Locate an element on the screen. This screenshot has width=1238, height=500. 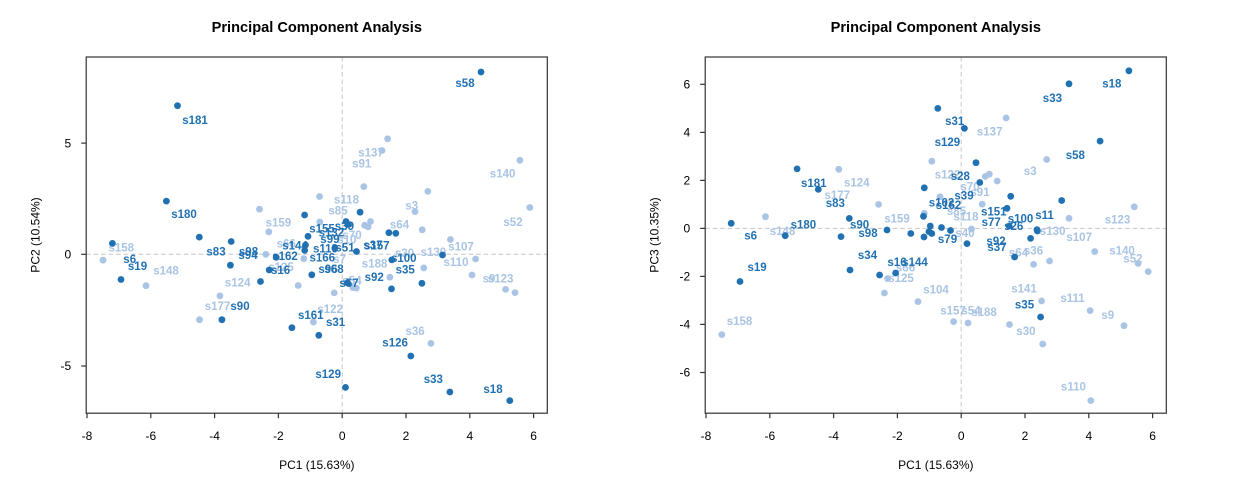
svg-text: s34 is located at coordinates (868, 256).